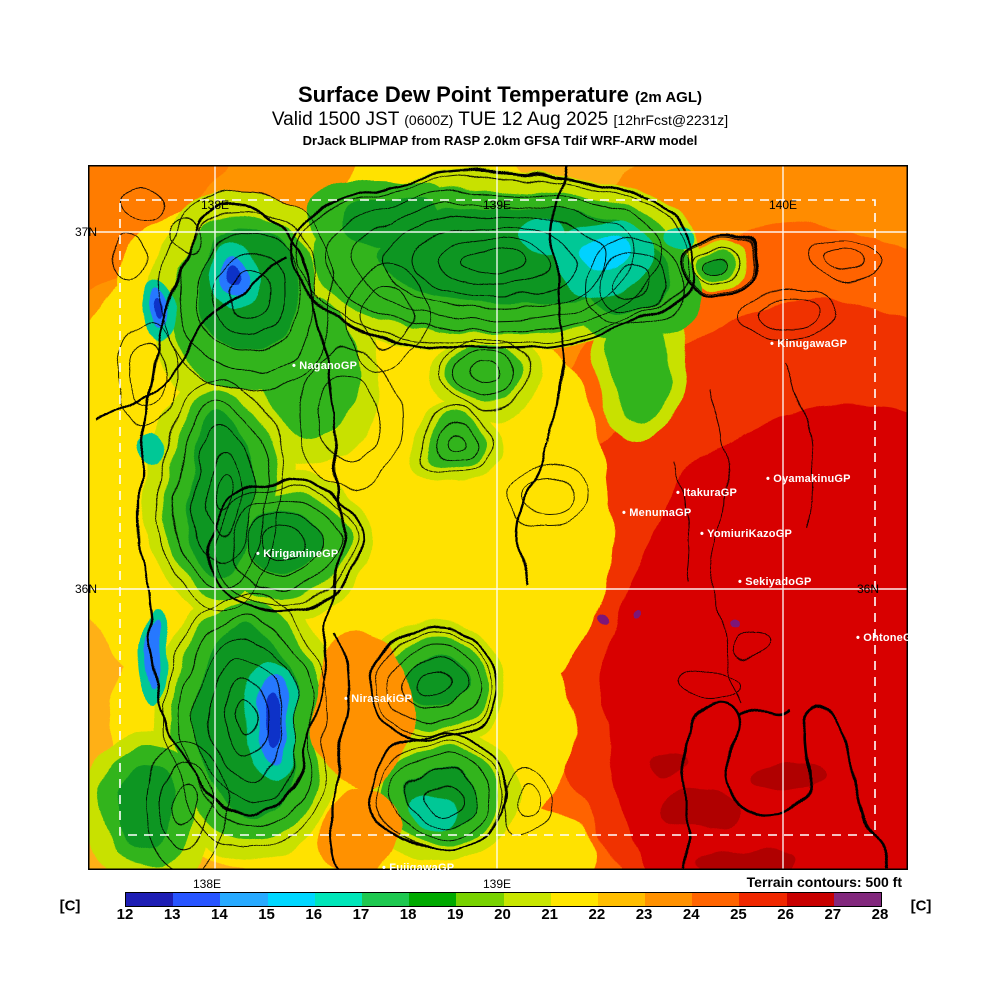 The width and height of the screenshot is (1000, 1000). What do you see at coordinates (824, 882) in the screenshot?
I see `terrain-contour-note: Terrain contours: 500 ft` at bounding box center [824, 882].